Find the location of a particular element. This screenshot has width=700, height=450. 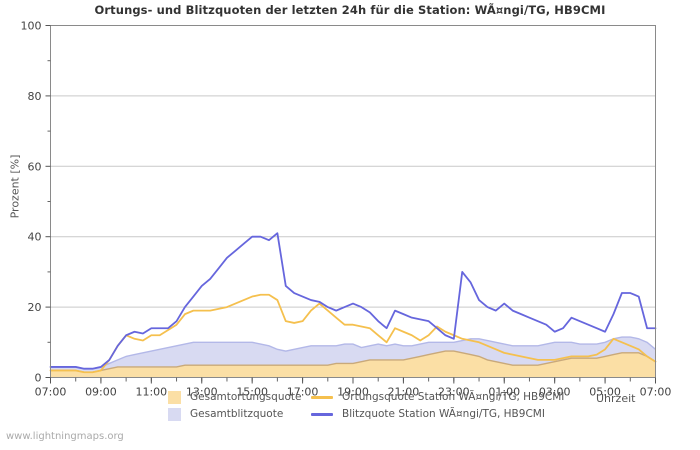

legend-line-blitzquote-station is located at coordinates (322, 414).